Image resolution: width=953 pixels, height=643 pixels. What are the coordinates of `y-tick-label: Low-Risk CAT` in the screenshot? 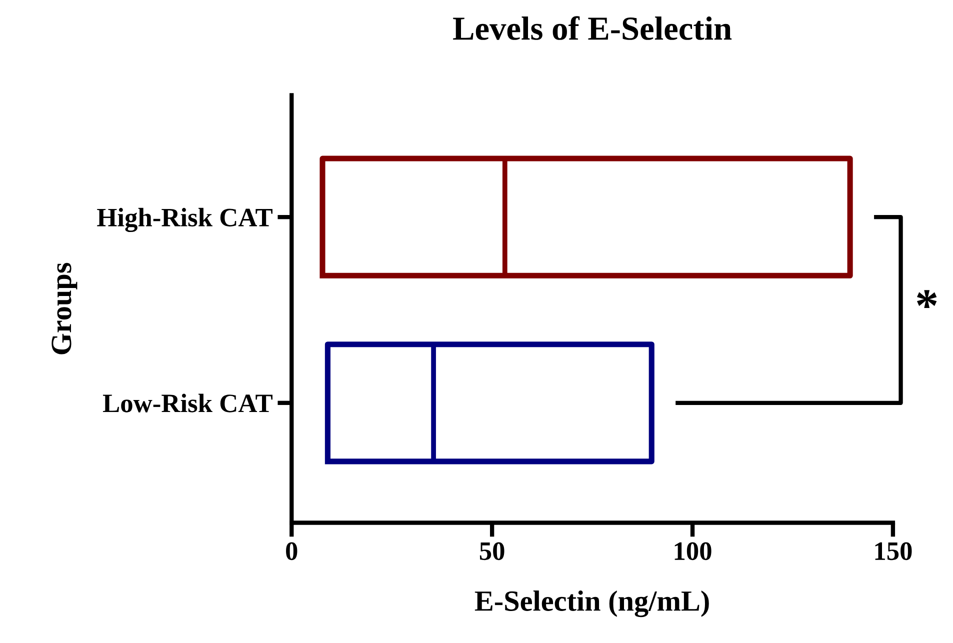 It's located at (187, 403).